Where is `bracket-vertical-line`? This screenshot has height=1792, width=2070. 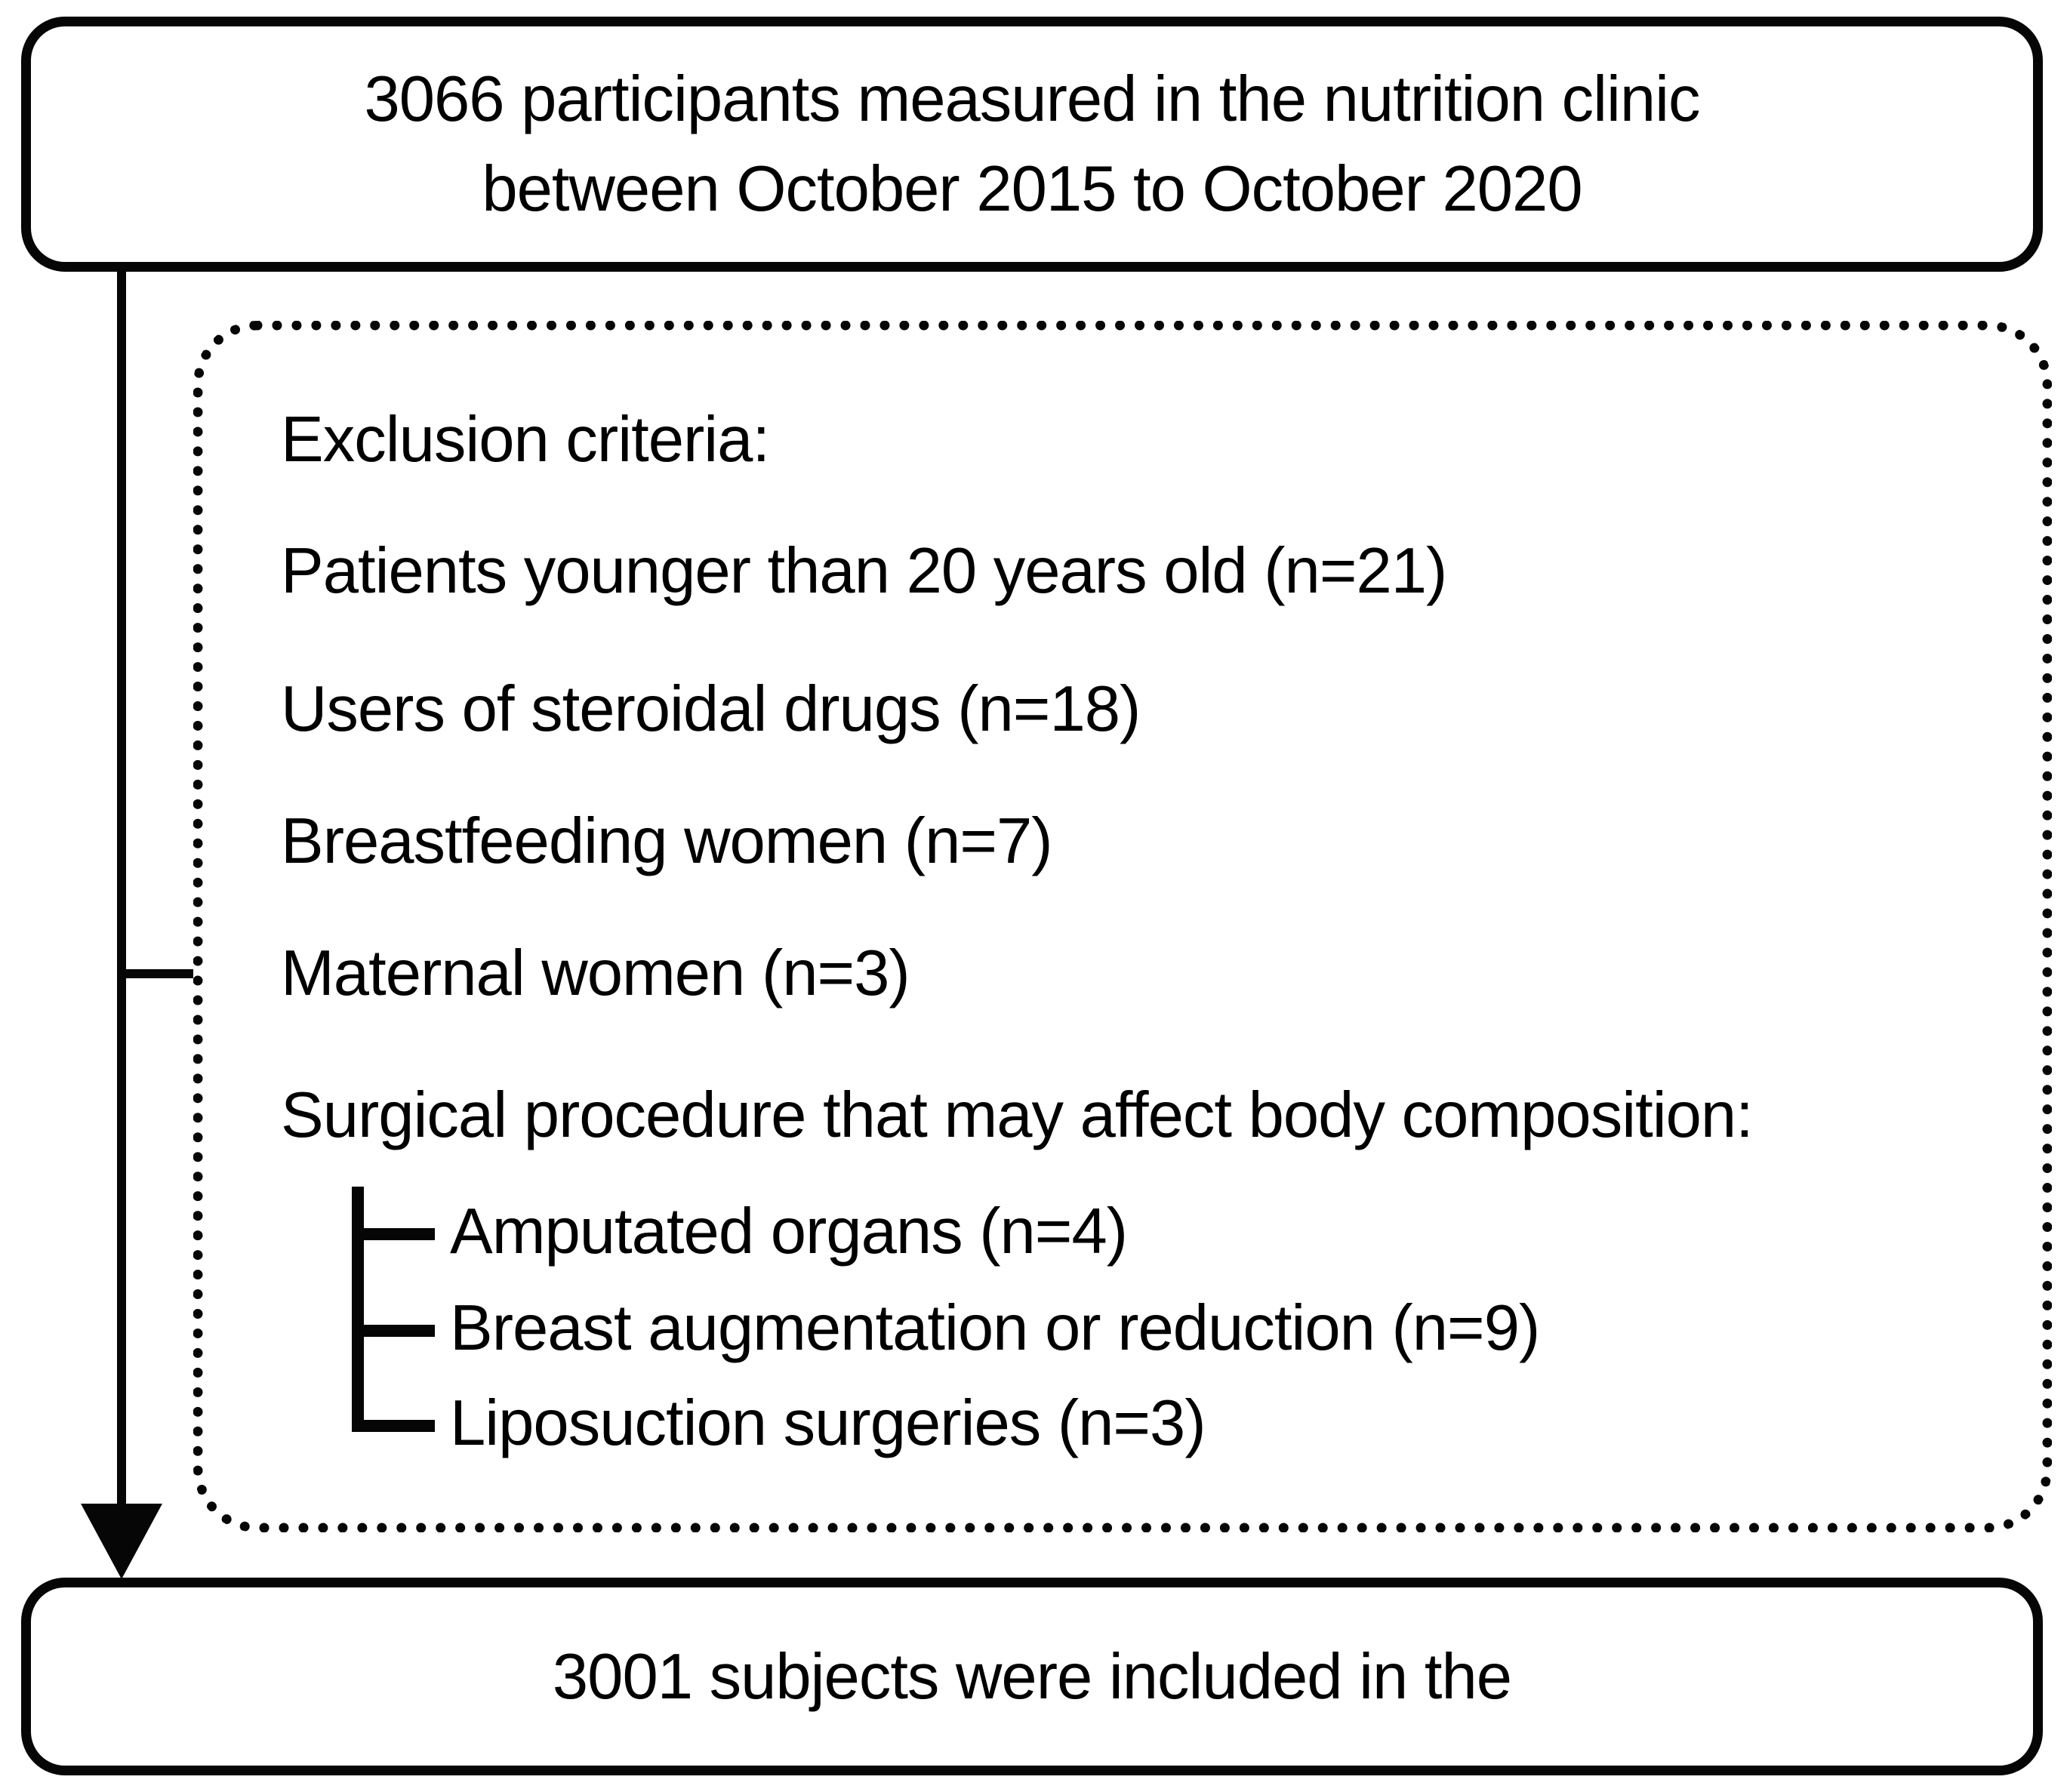 bracket-vertical-line is located at coordinates (358, 1310).